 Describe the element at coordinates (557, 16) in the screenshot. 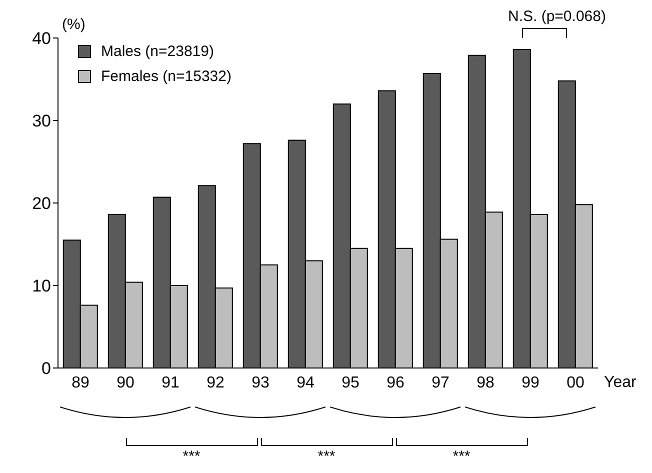

I see `text: N.S. (p=0.068)` at that location.